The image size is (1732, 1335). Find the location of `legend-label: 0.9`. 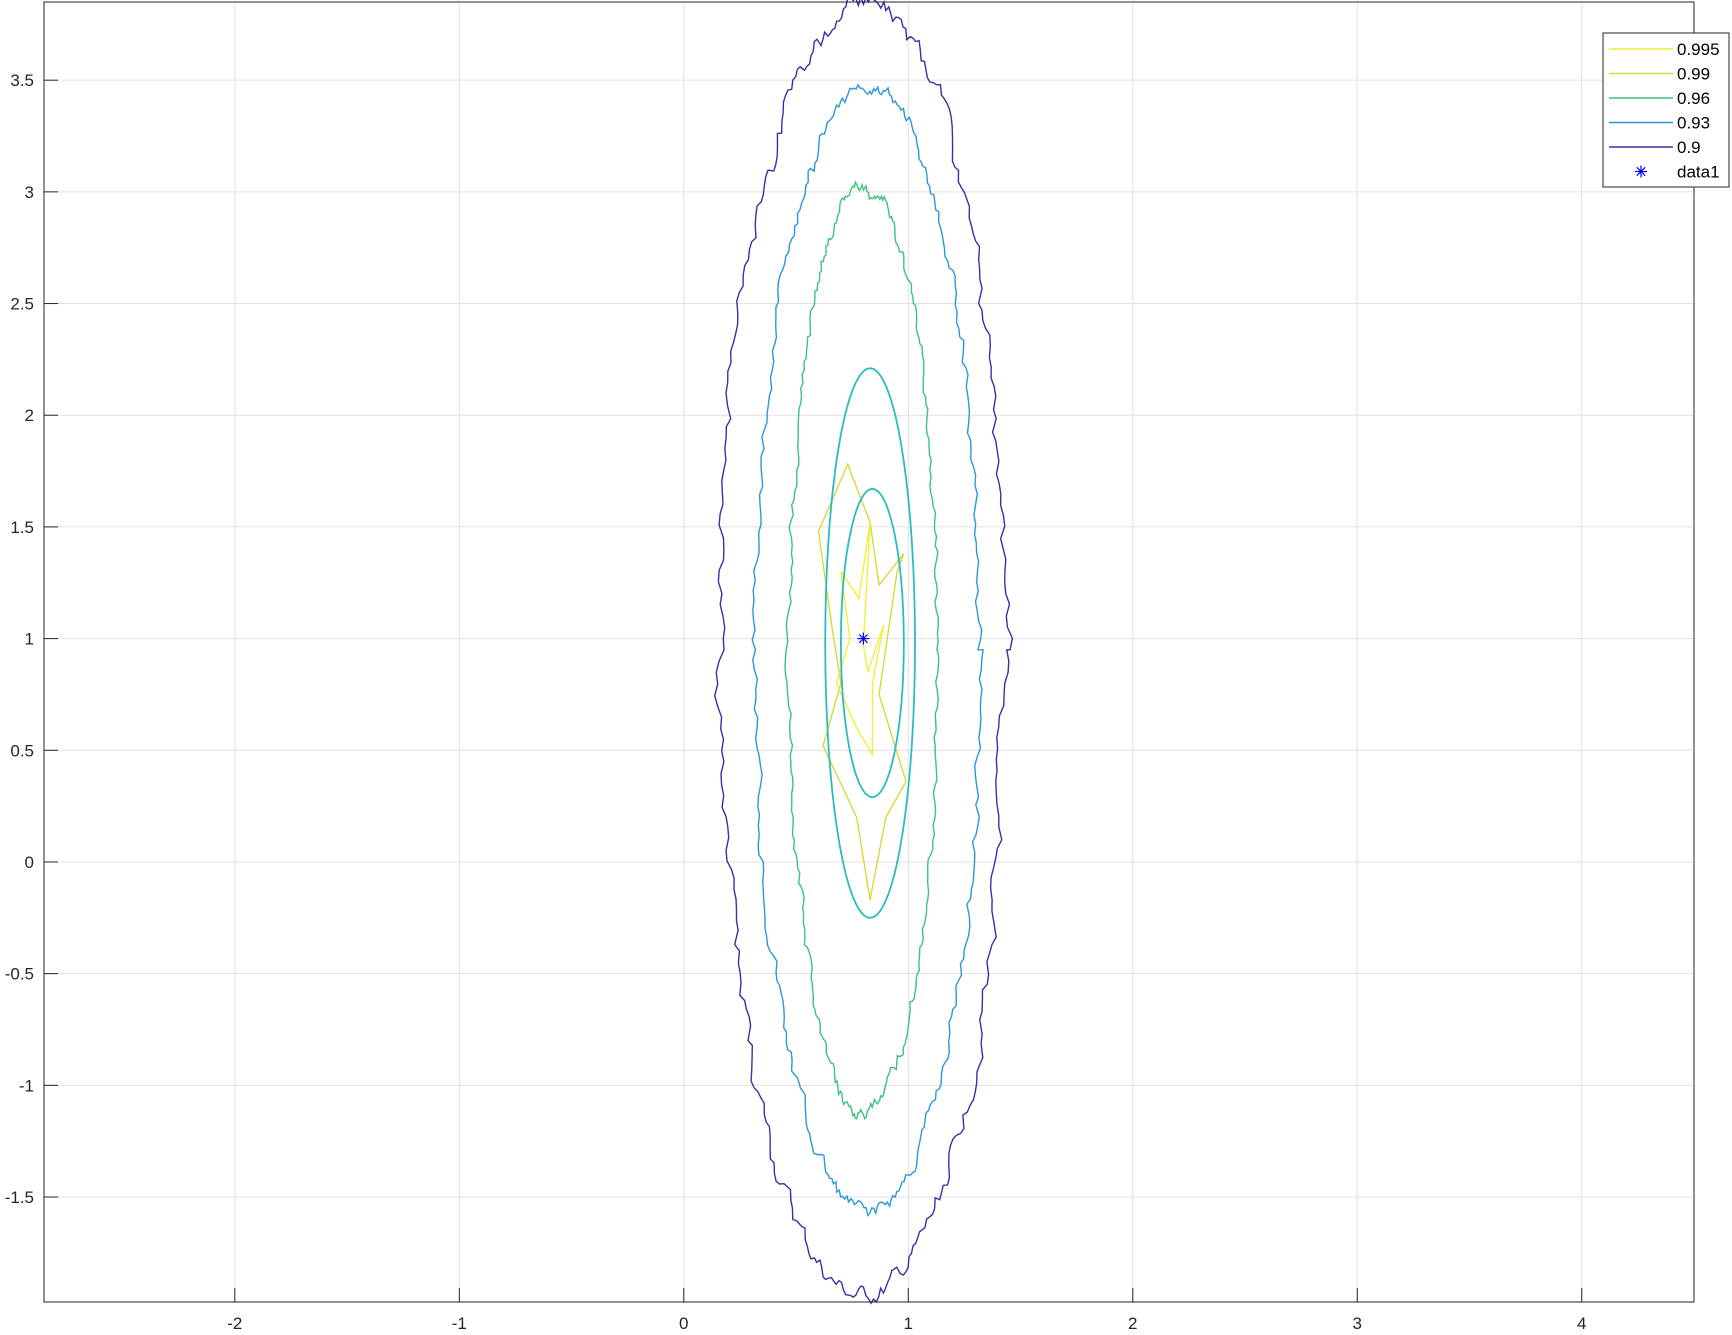

legend-label: 0.9 is located at coordinates (1689, 147).